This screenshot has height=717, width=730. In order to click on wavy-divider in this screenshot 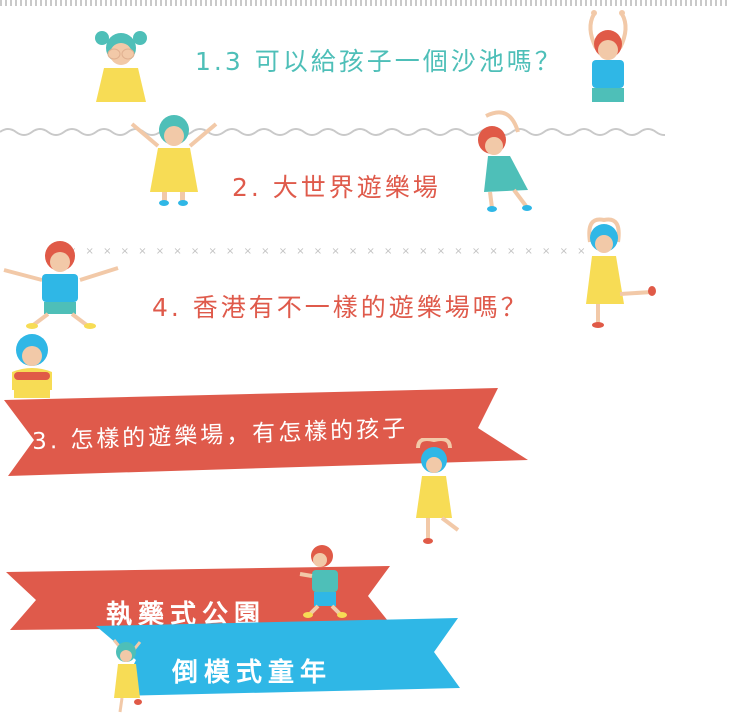, I will do `click(332, 132)`.